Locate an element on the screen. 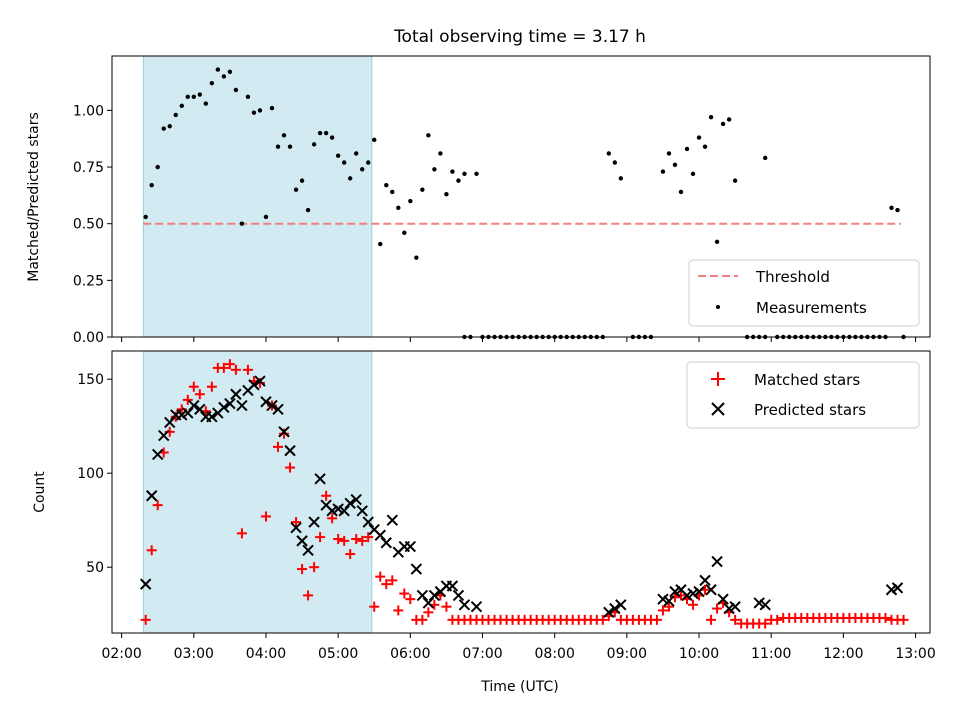  bottom-y-axis-label: Count is located at coordinates (40, 492).